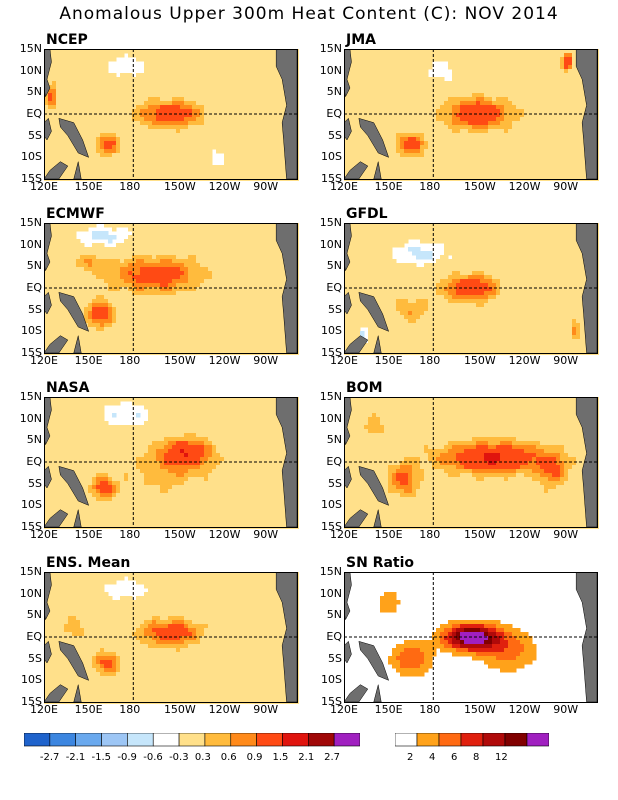  What do you see at coordinates (224, 360) in the screenshot?
I see `x-tick-label: 120W` at bounding box center [224, 360].